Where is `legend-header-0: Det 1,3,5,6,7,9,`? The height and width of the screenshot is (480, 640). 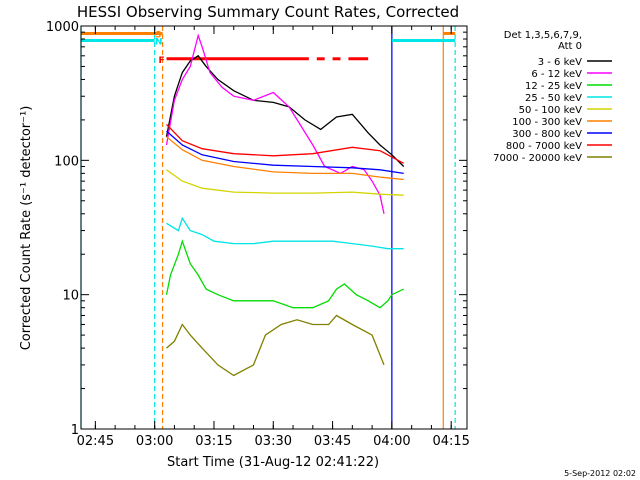
legend-header-0: Det 1,3,5,6,7,9, is located at coordinates (543, 35).